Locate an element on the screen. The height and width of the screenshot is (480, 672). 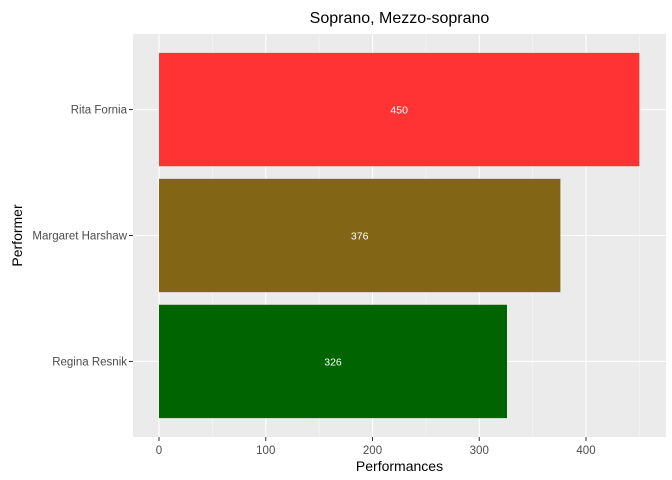
data-label: 450 is located at coordinates (399, 111).